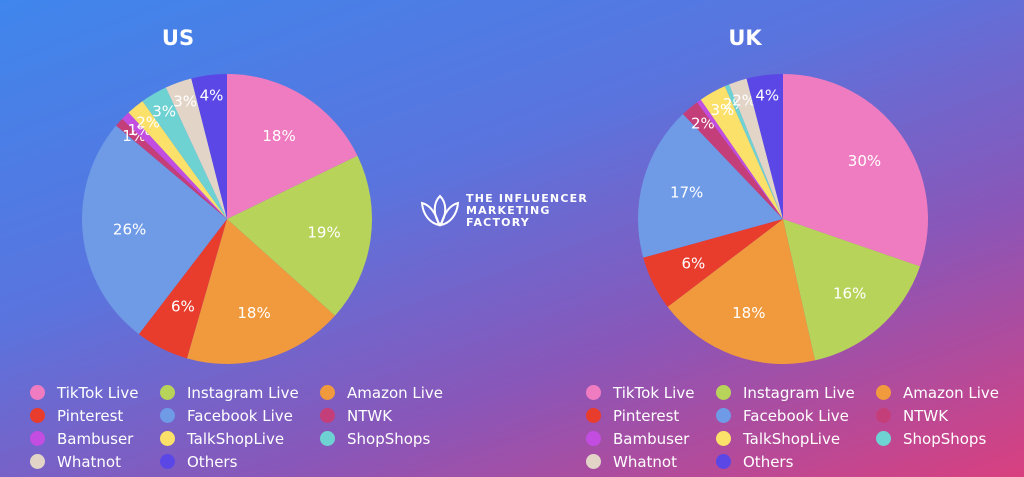 This screenshot has height=477, width=1024. I want to click on uk-slice-facebook-live, so click(710, 186).